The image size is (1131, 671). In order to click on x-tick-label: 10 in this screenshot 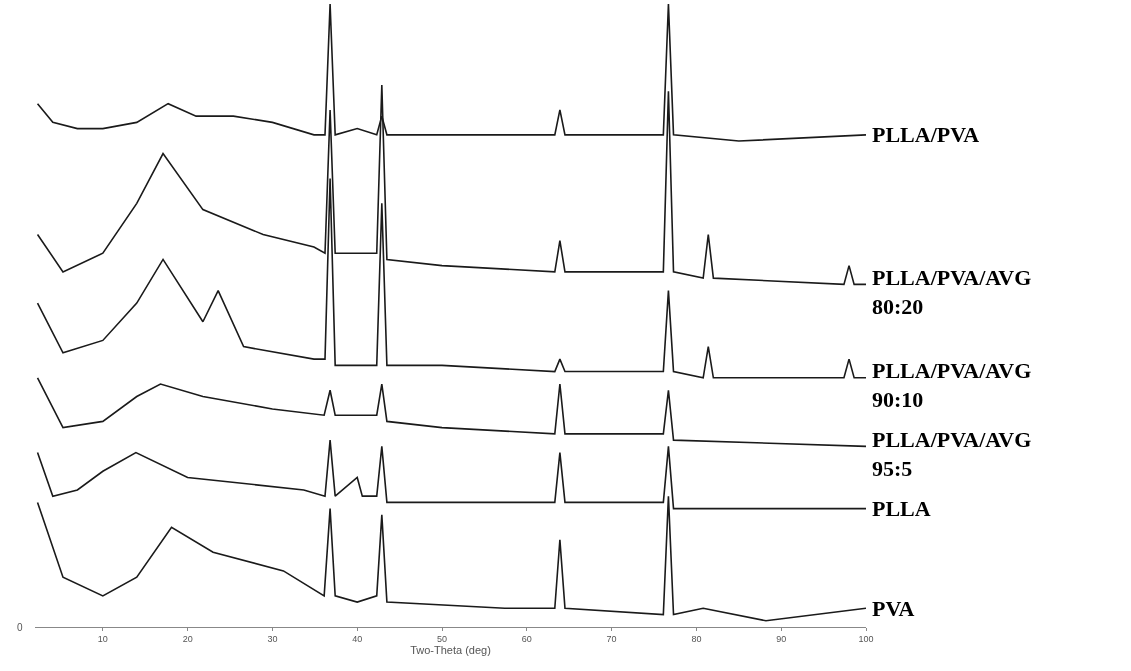, I will do `click(102, 638)`.